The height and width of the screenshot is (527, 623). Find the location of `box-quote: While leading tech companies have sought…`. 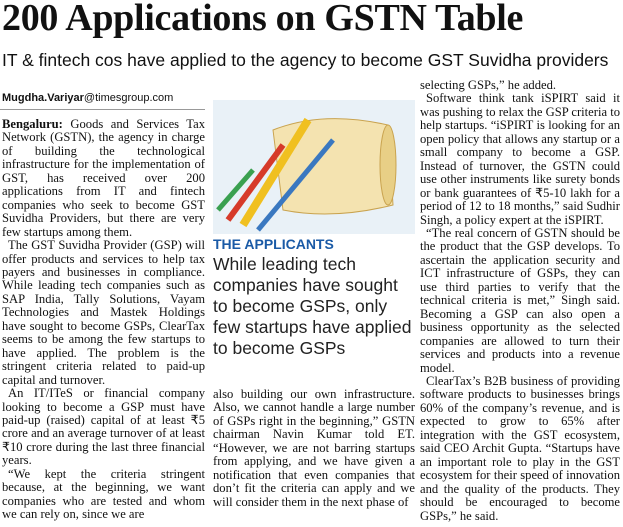

box-quote: While leading tech companies have sought… is located at coordinates (312, 306).